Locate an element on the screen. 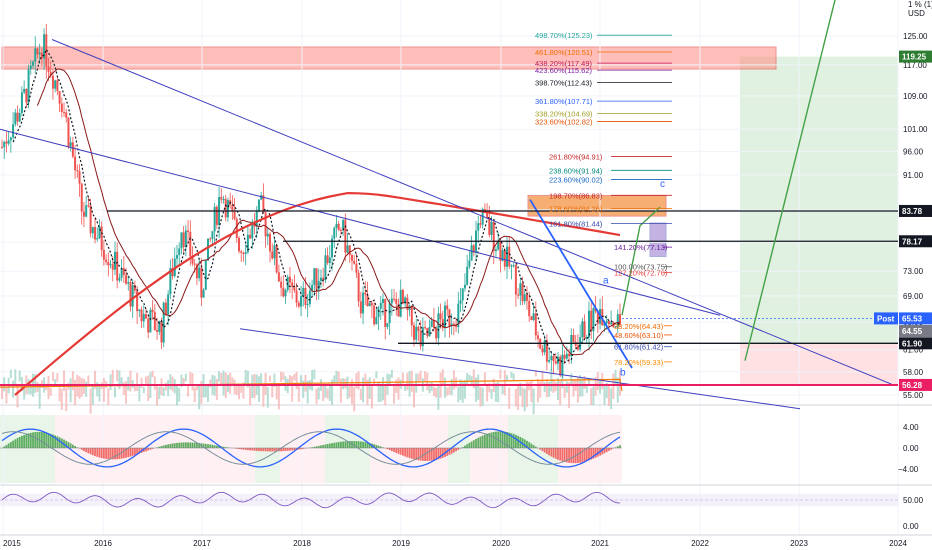 The height and width of the screenshot is (550, 932). fib-label-7: 323.60%(102.82) is located at coordinates (564, 121).